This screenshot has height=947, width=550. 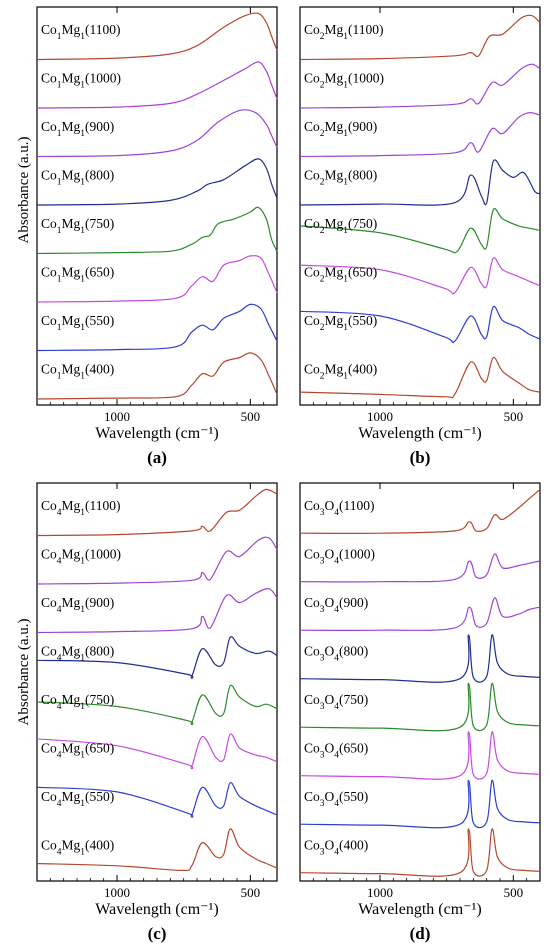 What do you see at coordinates (420, 457) in the screenshot?
I see `panel-letter: (b)` at bounding box center [420, 457].